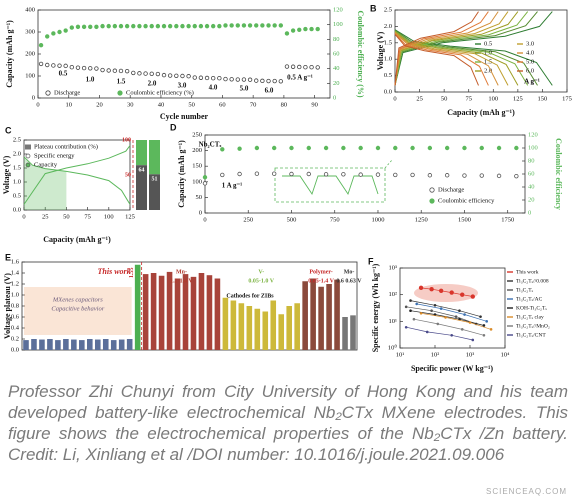  What do you see at coordinates (250, 296) in the screenshot?
I see `annotation: Cathodes for ZIBs` at bounding box center [250, 296].